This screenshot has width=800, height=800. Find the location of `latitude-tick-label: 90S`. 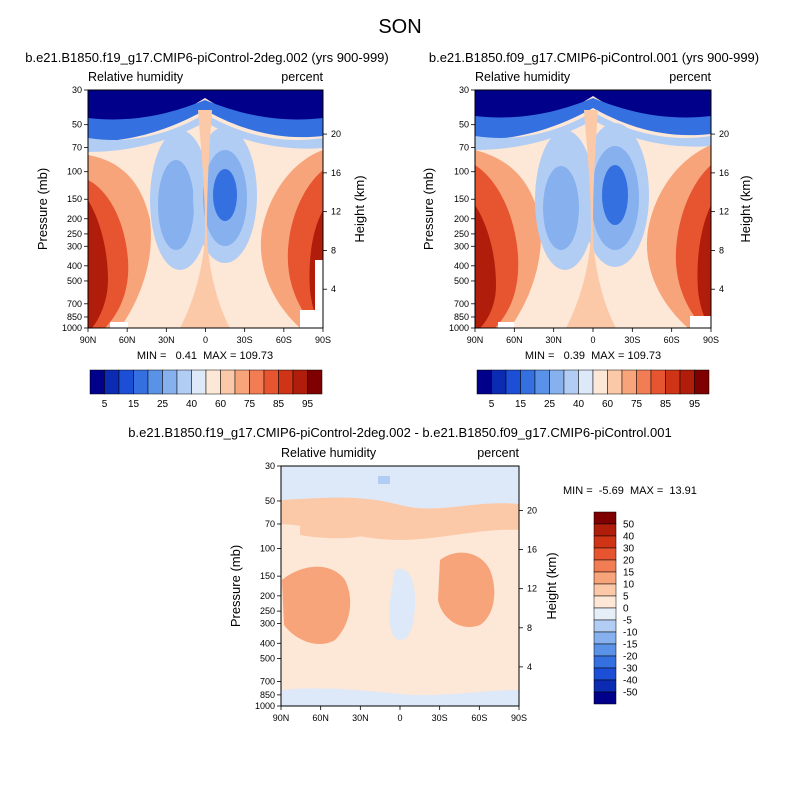

latitude-tick-label: 90S is located at coordinates (519, 718).